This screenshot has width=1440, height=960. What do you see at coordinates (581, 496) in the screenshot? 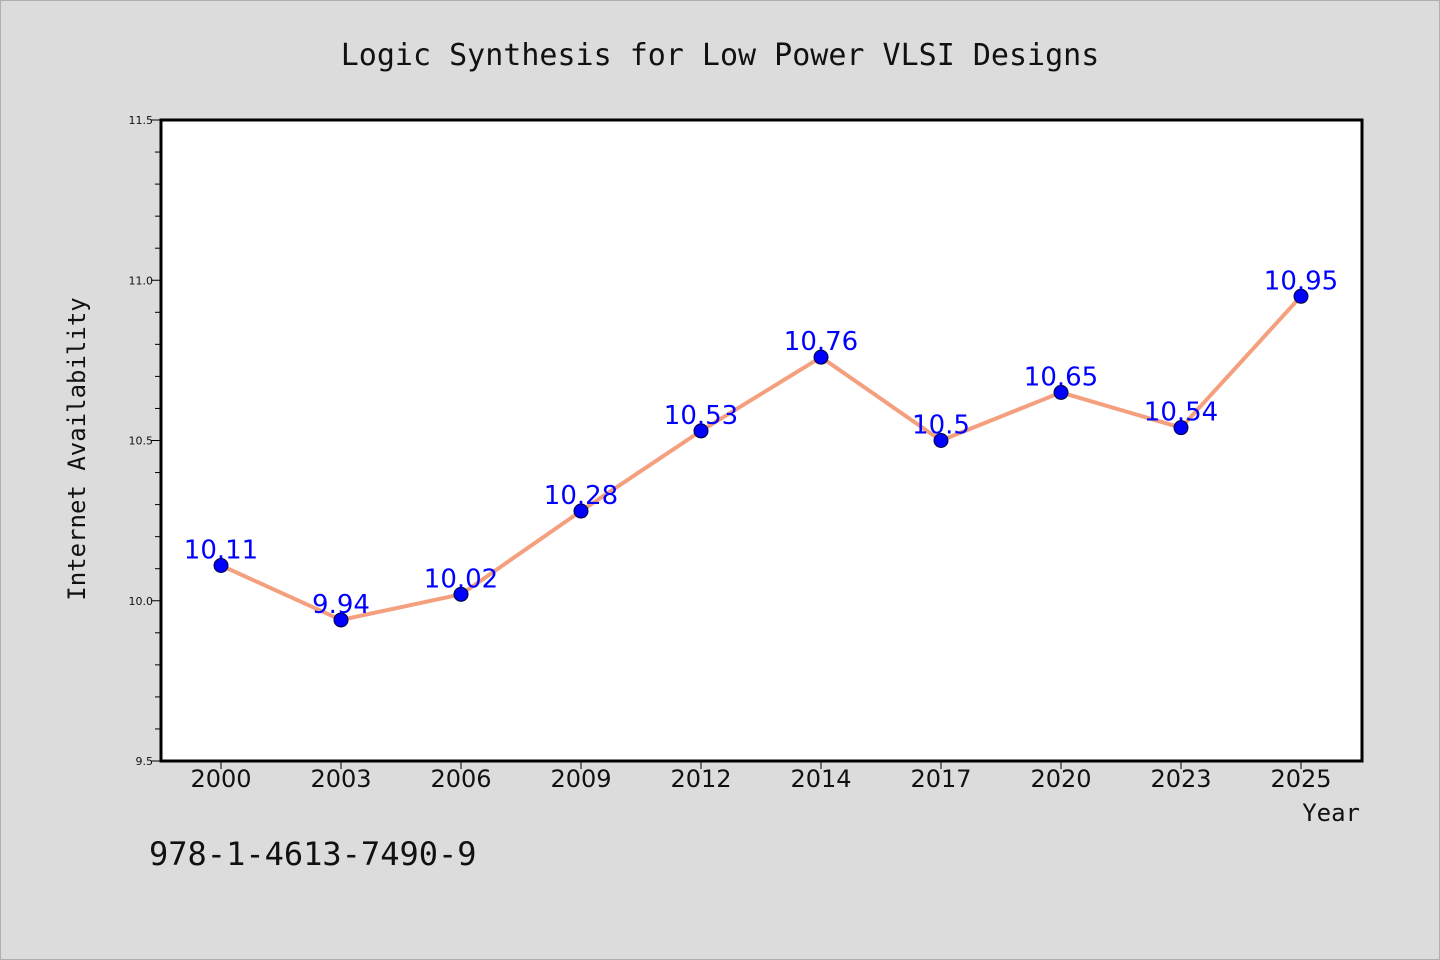
I see `data-label: 10.28` at bounding box center [581, 496].